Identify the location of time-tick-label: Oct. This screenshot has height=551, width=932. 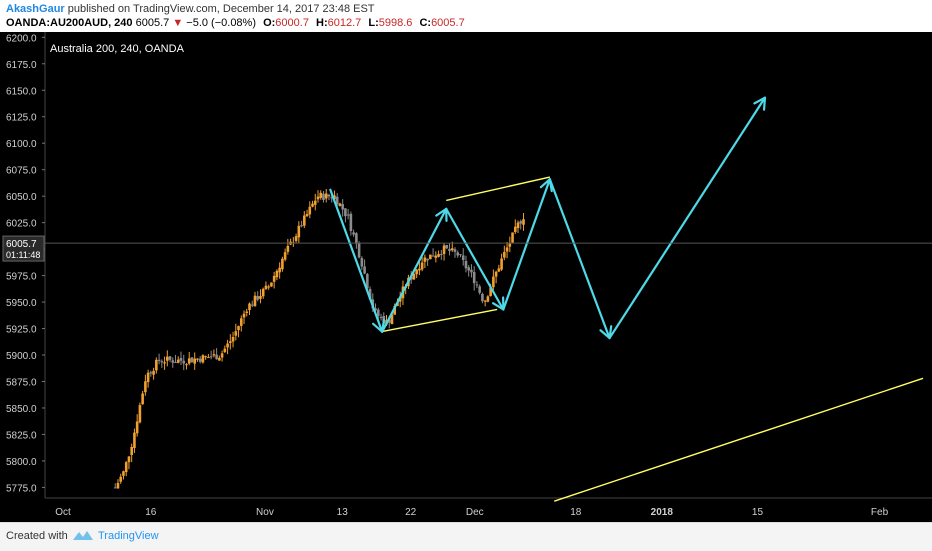
(63, 512).